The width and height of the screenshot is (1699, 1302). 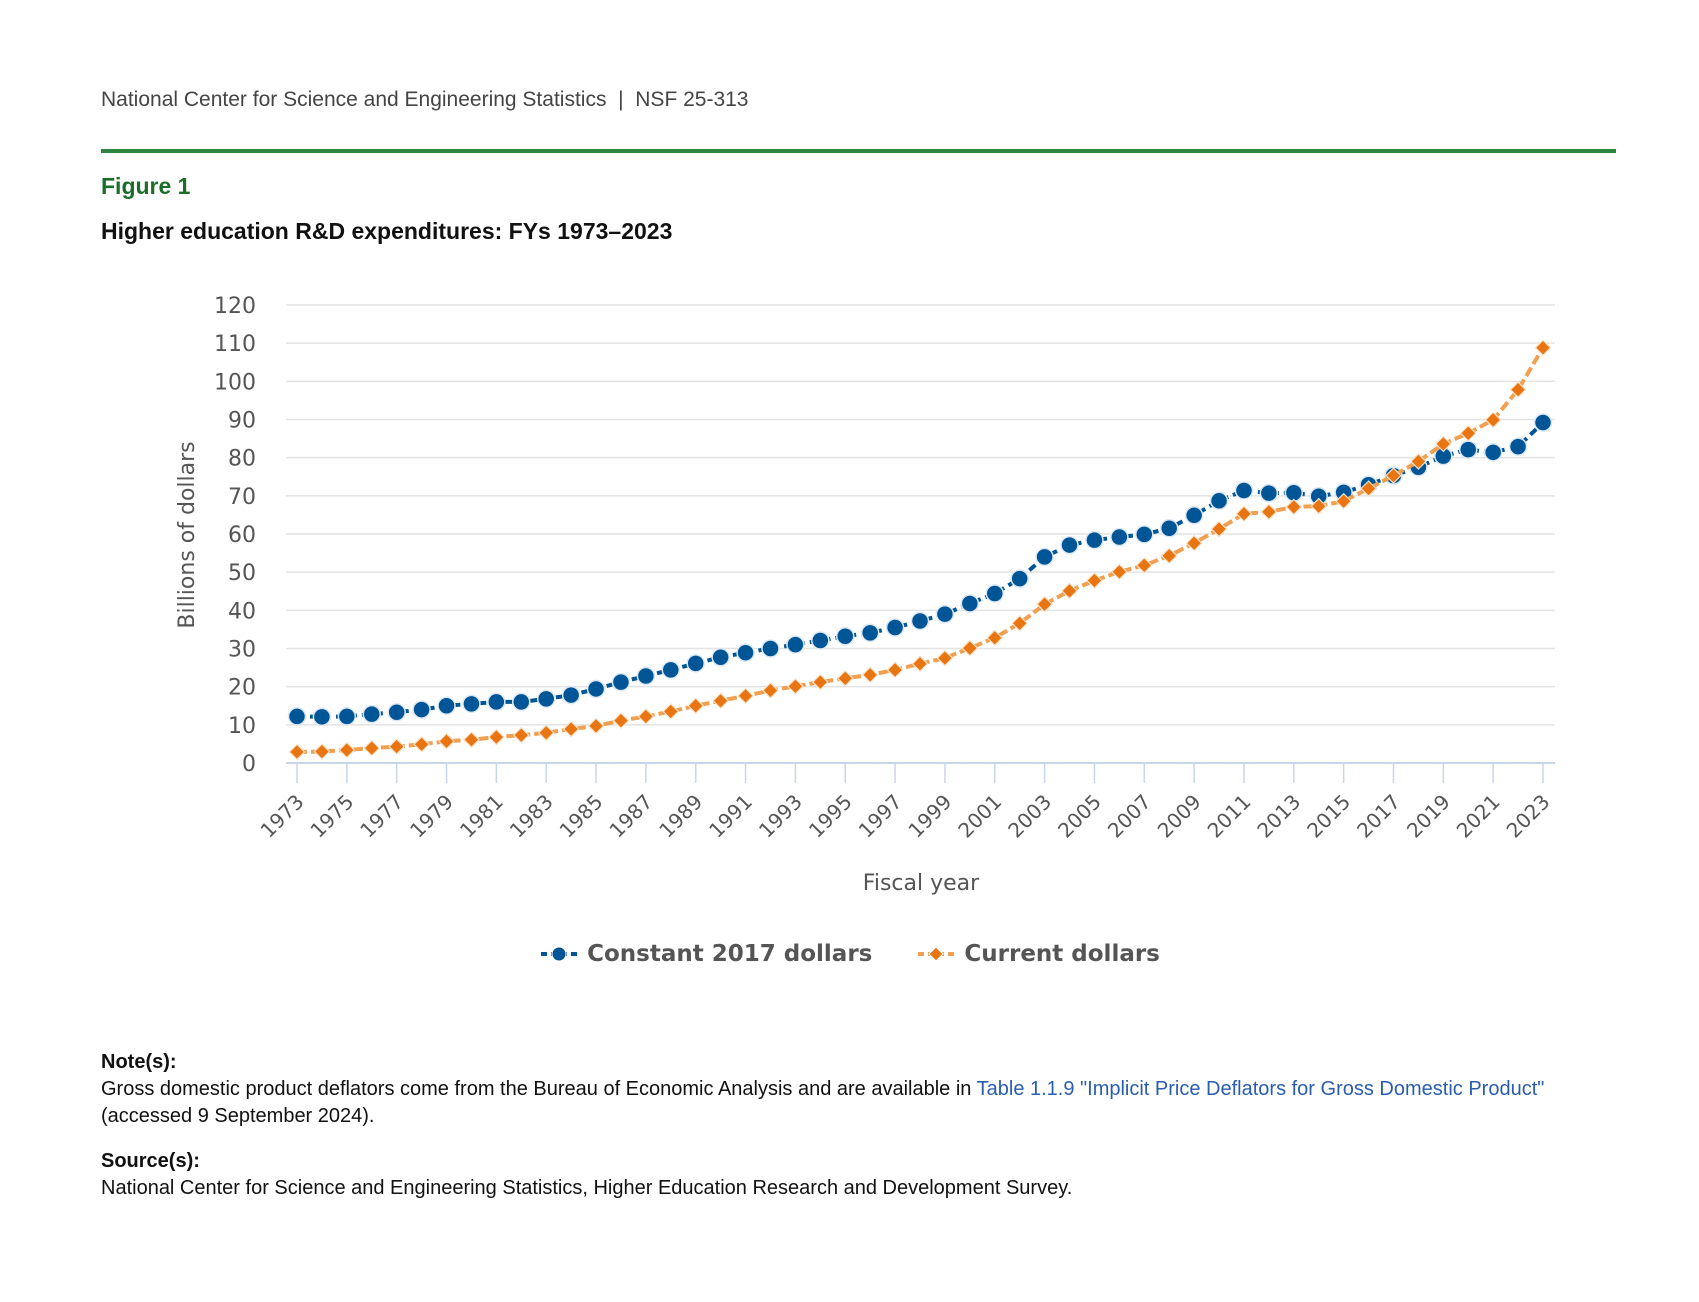 I want to click on x-tick-label: 2019, so click(x=1428, y=816).